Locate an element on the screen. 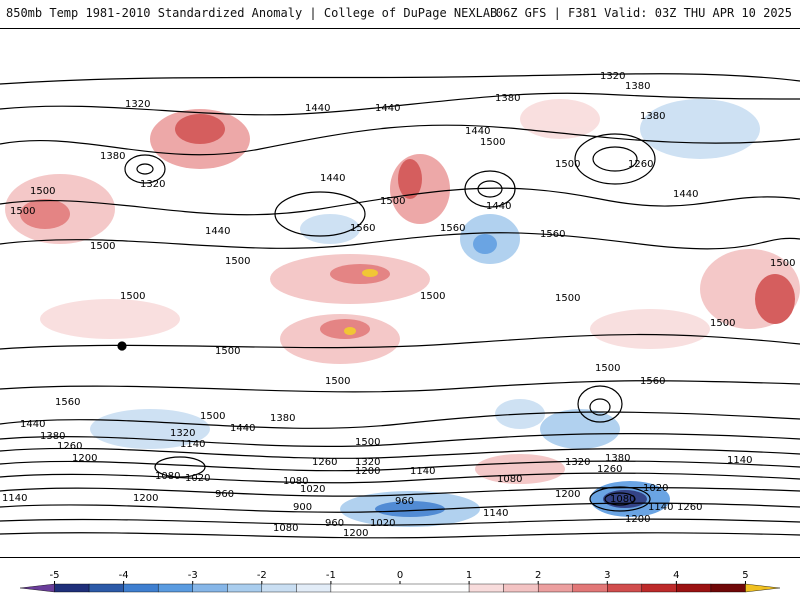 This screenshot has height=600, width=800. colorbar-tick-label: 1 is located at coordinates (469, 575).